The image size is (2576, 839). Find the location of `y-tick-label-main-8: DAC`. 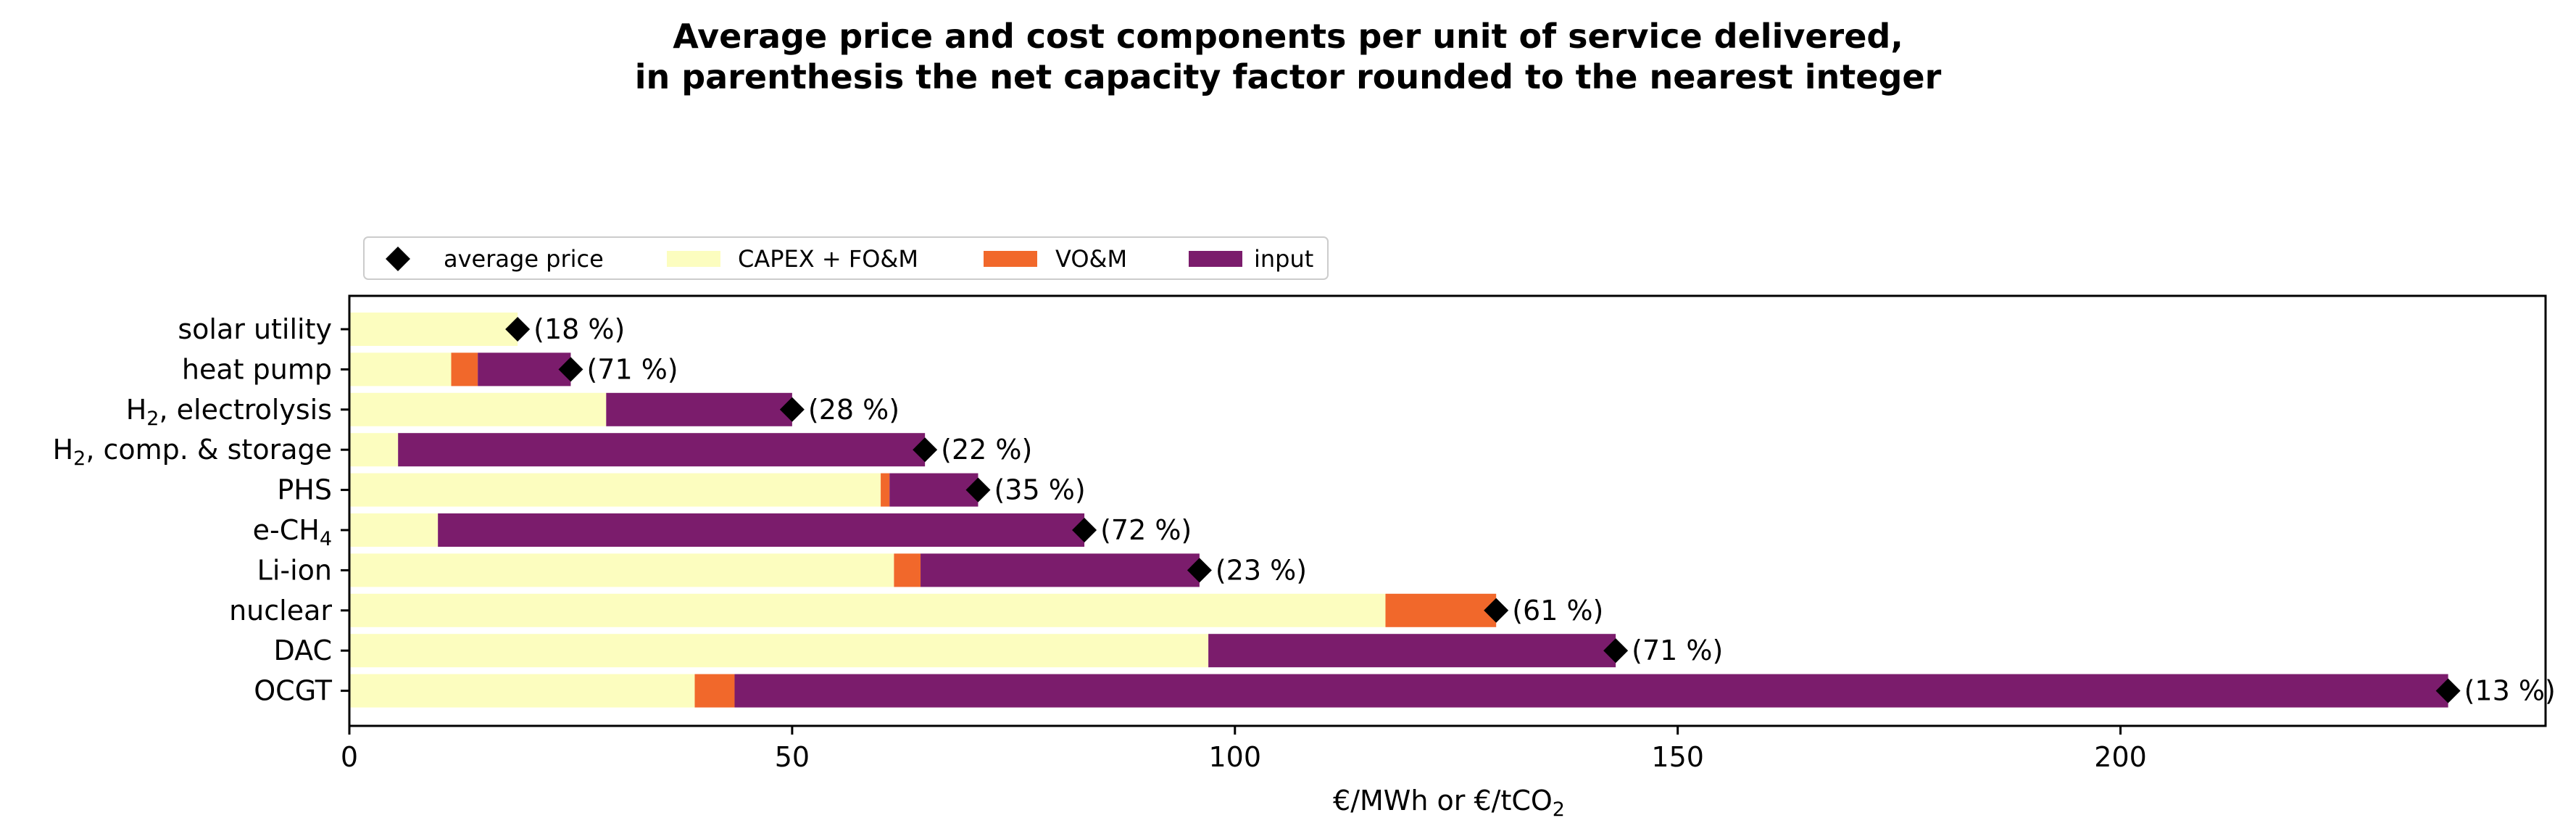

y-tick-label-main-8: DAC is located at coordinates (303, 650).